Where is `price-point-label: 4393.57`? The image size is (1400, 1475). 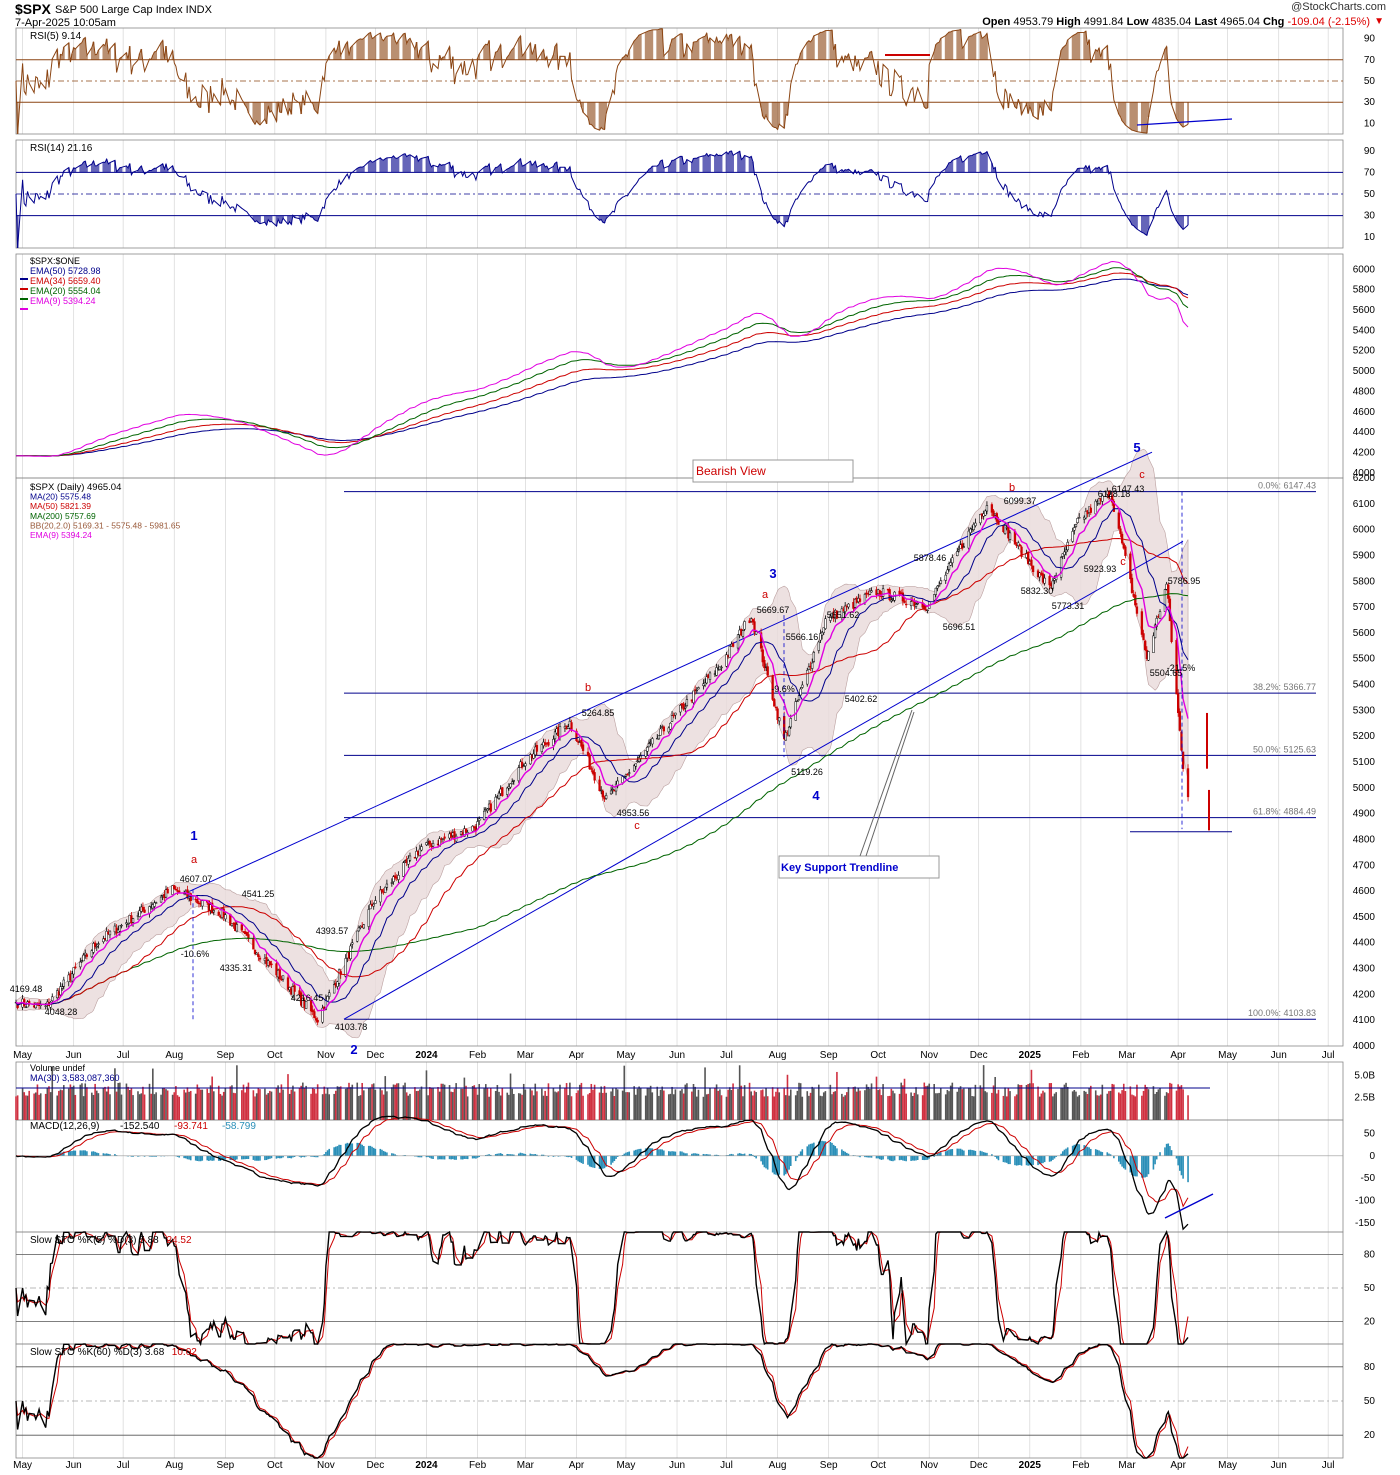 price-point-label: 4393.57 is located at coordinates (332, 931).